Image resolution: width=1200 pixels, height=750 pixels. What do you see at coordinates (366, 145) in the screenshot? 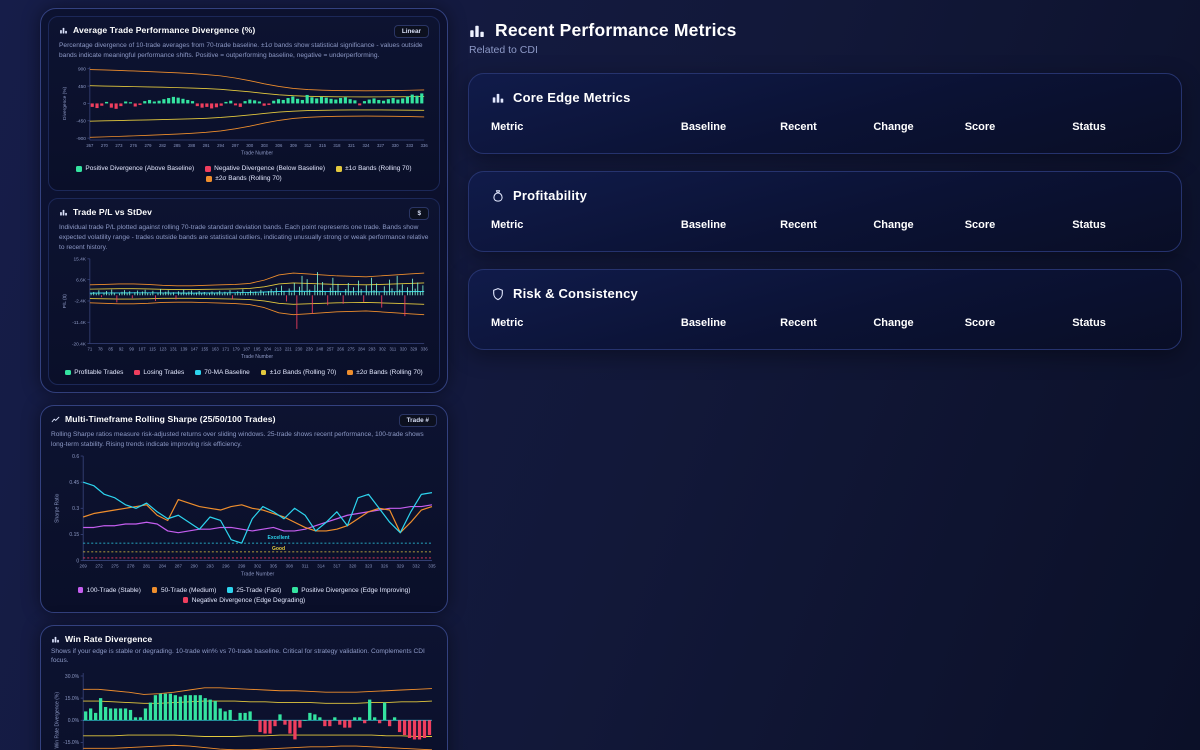
I see `svg-text: 324` at bounding box center [366, 145].